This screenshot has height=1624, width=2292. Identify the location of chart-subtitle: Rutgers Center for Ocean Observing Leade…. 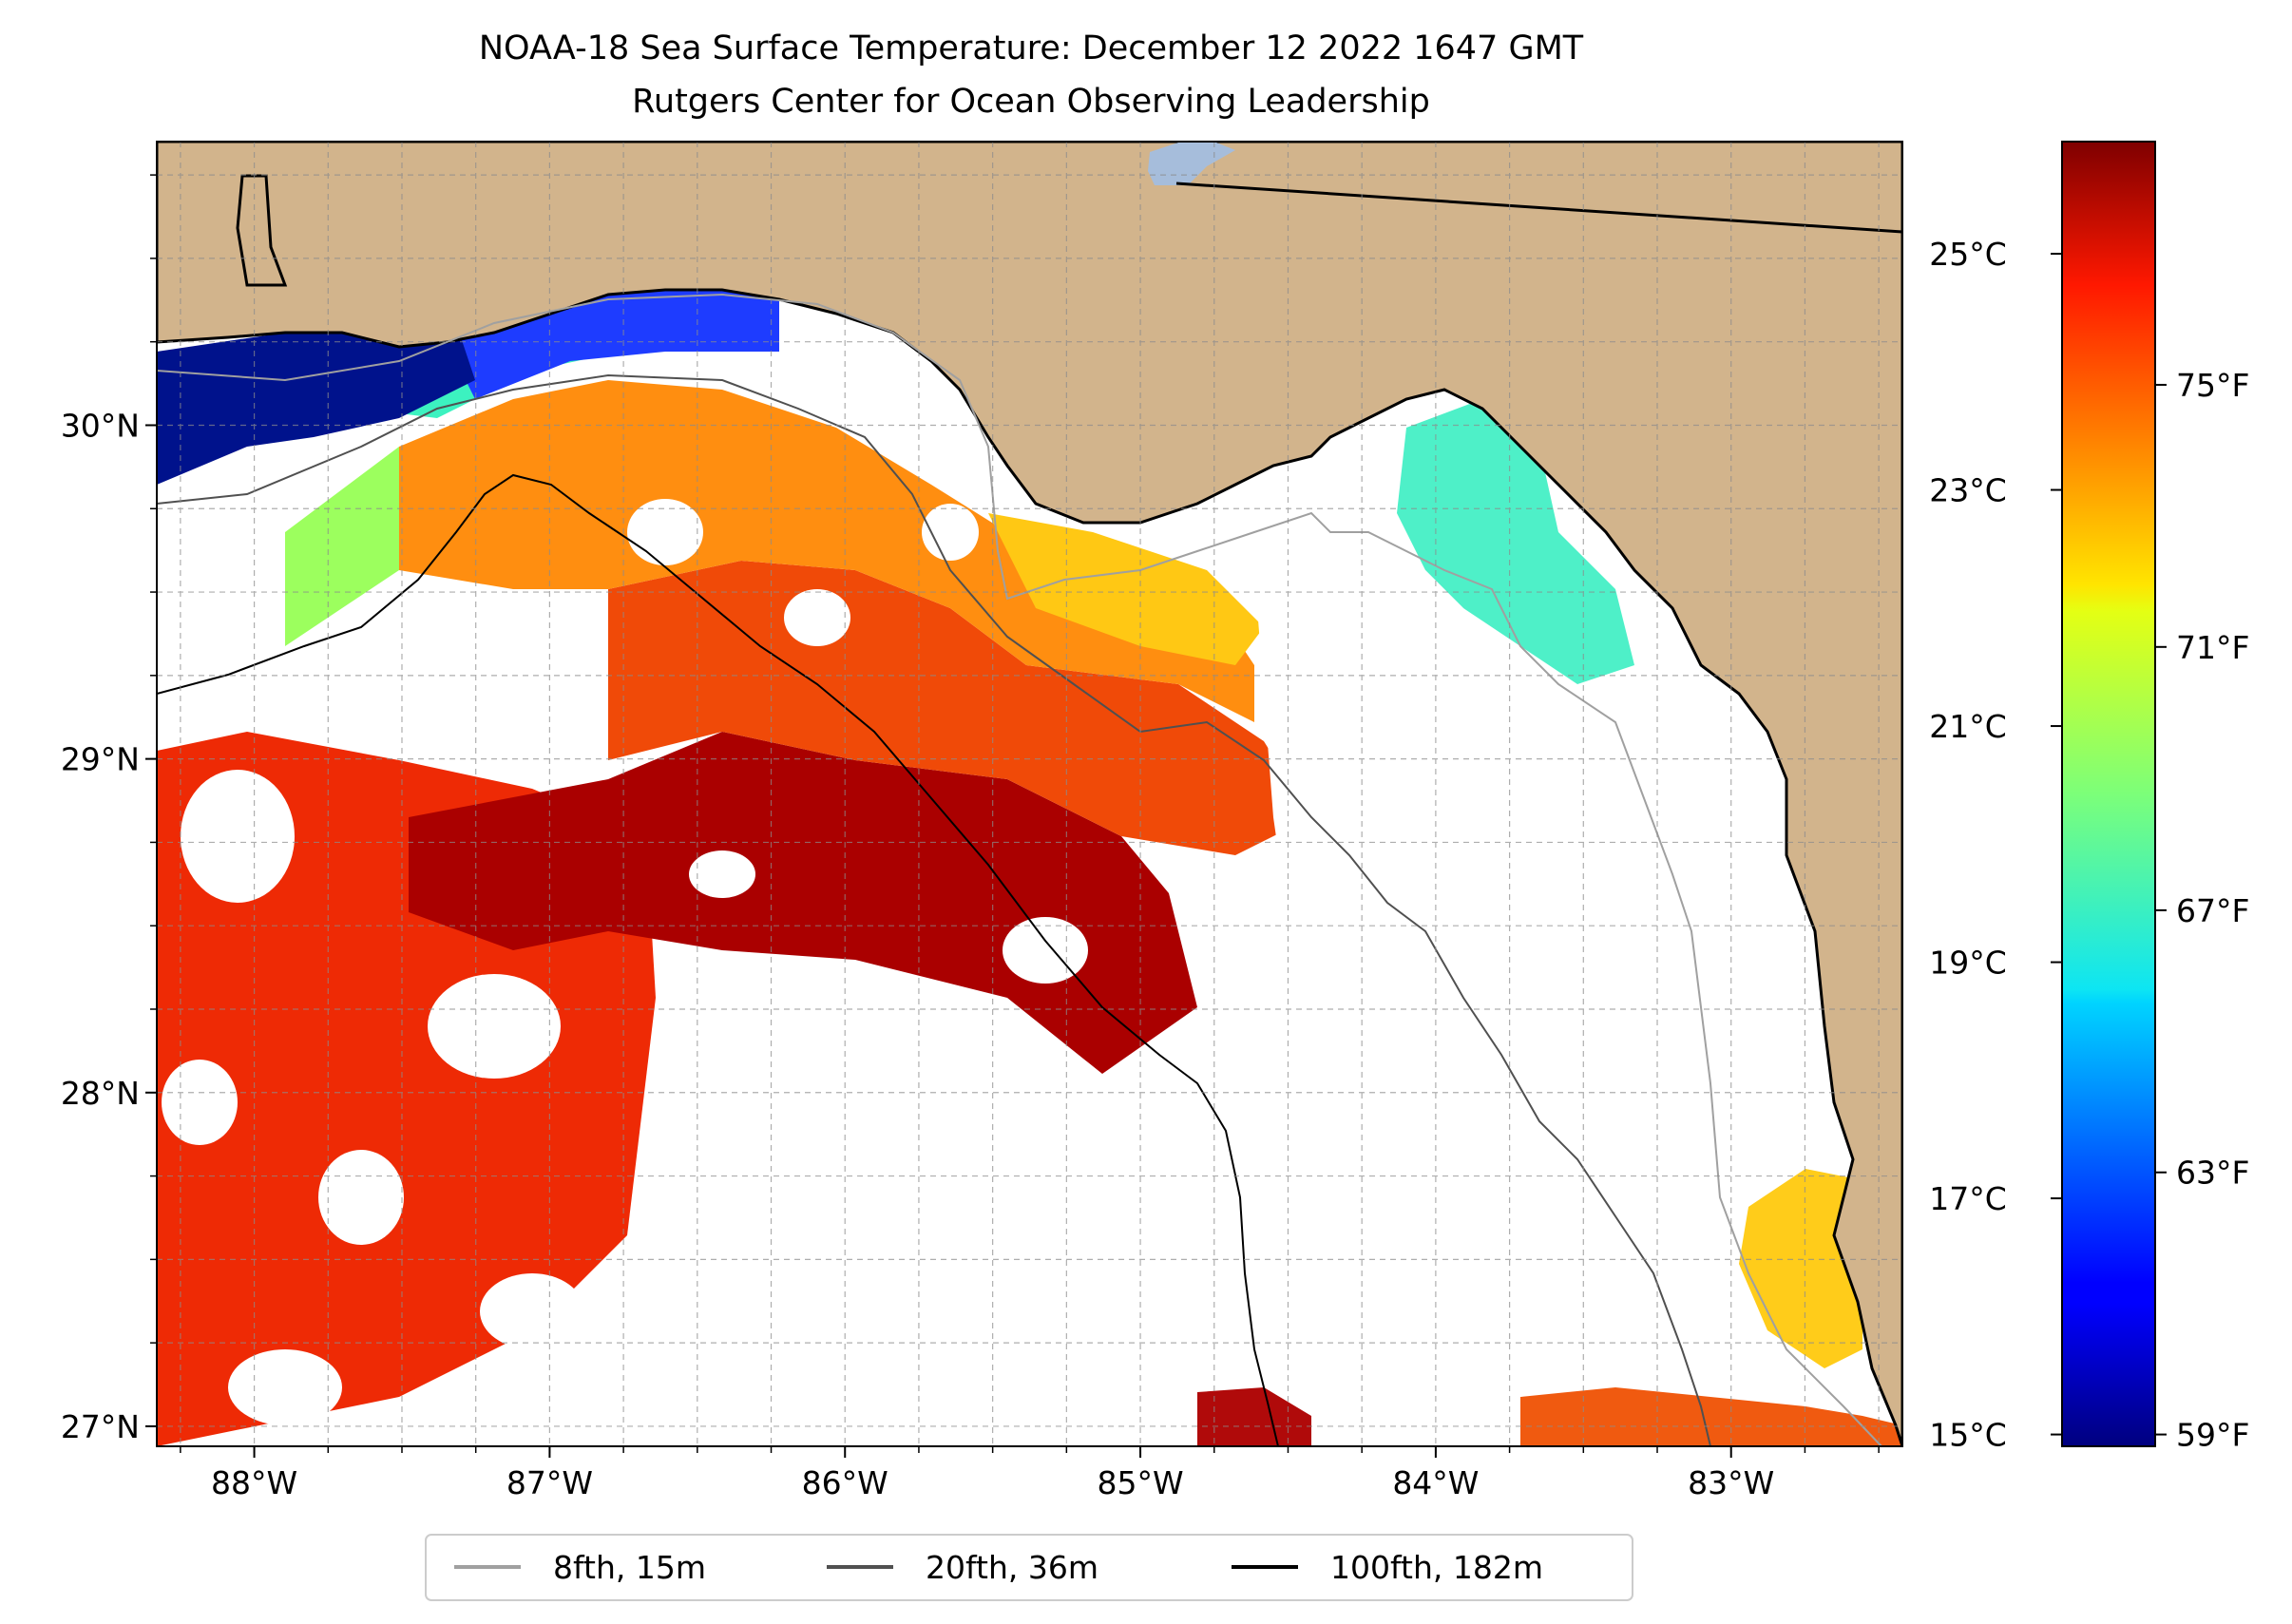
(1031, 102).